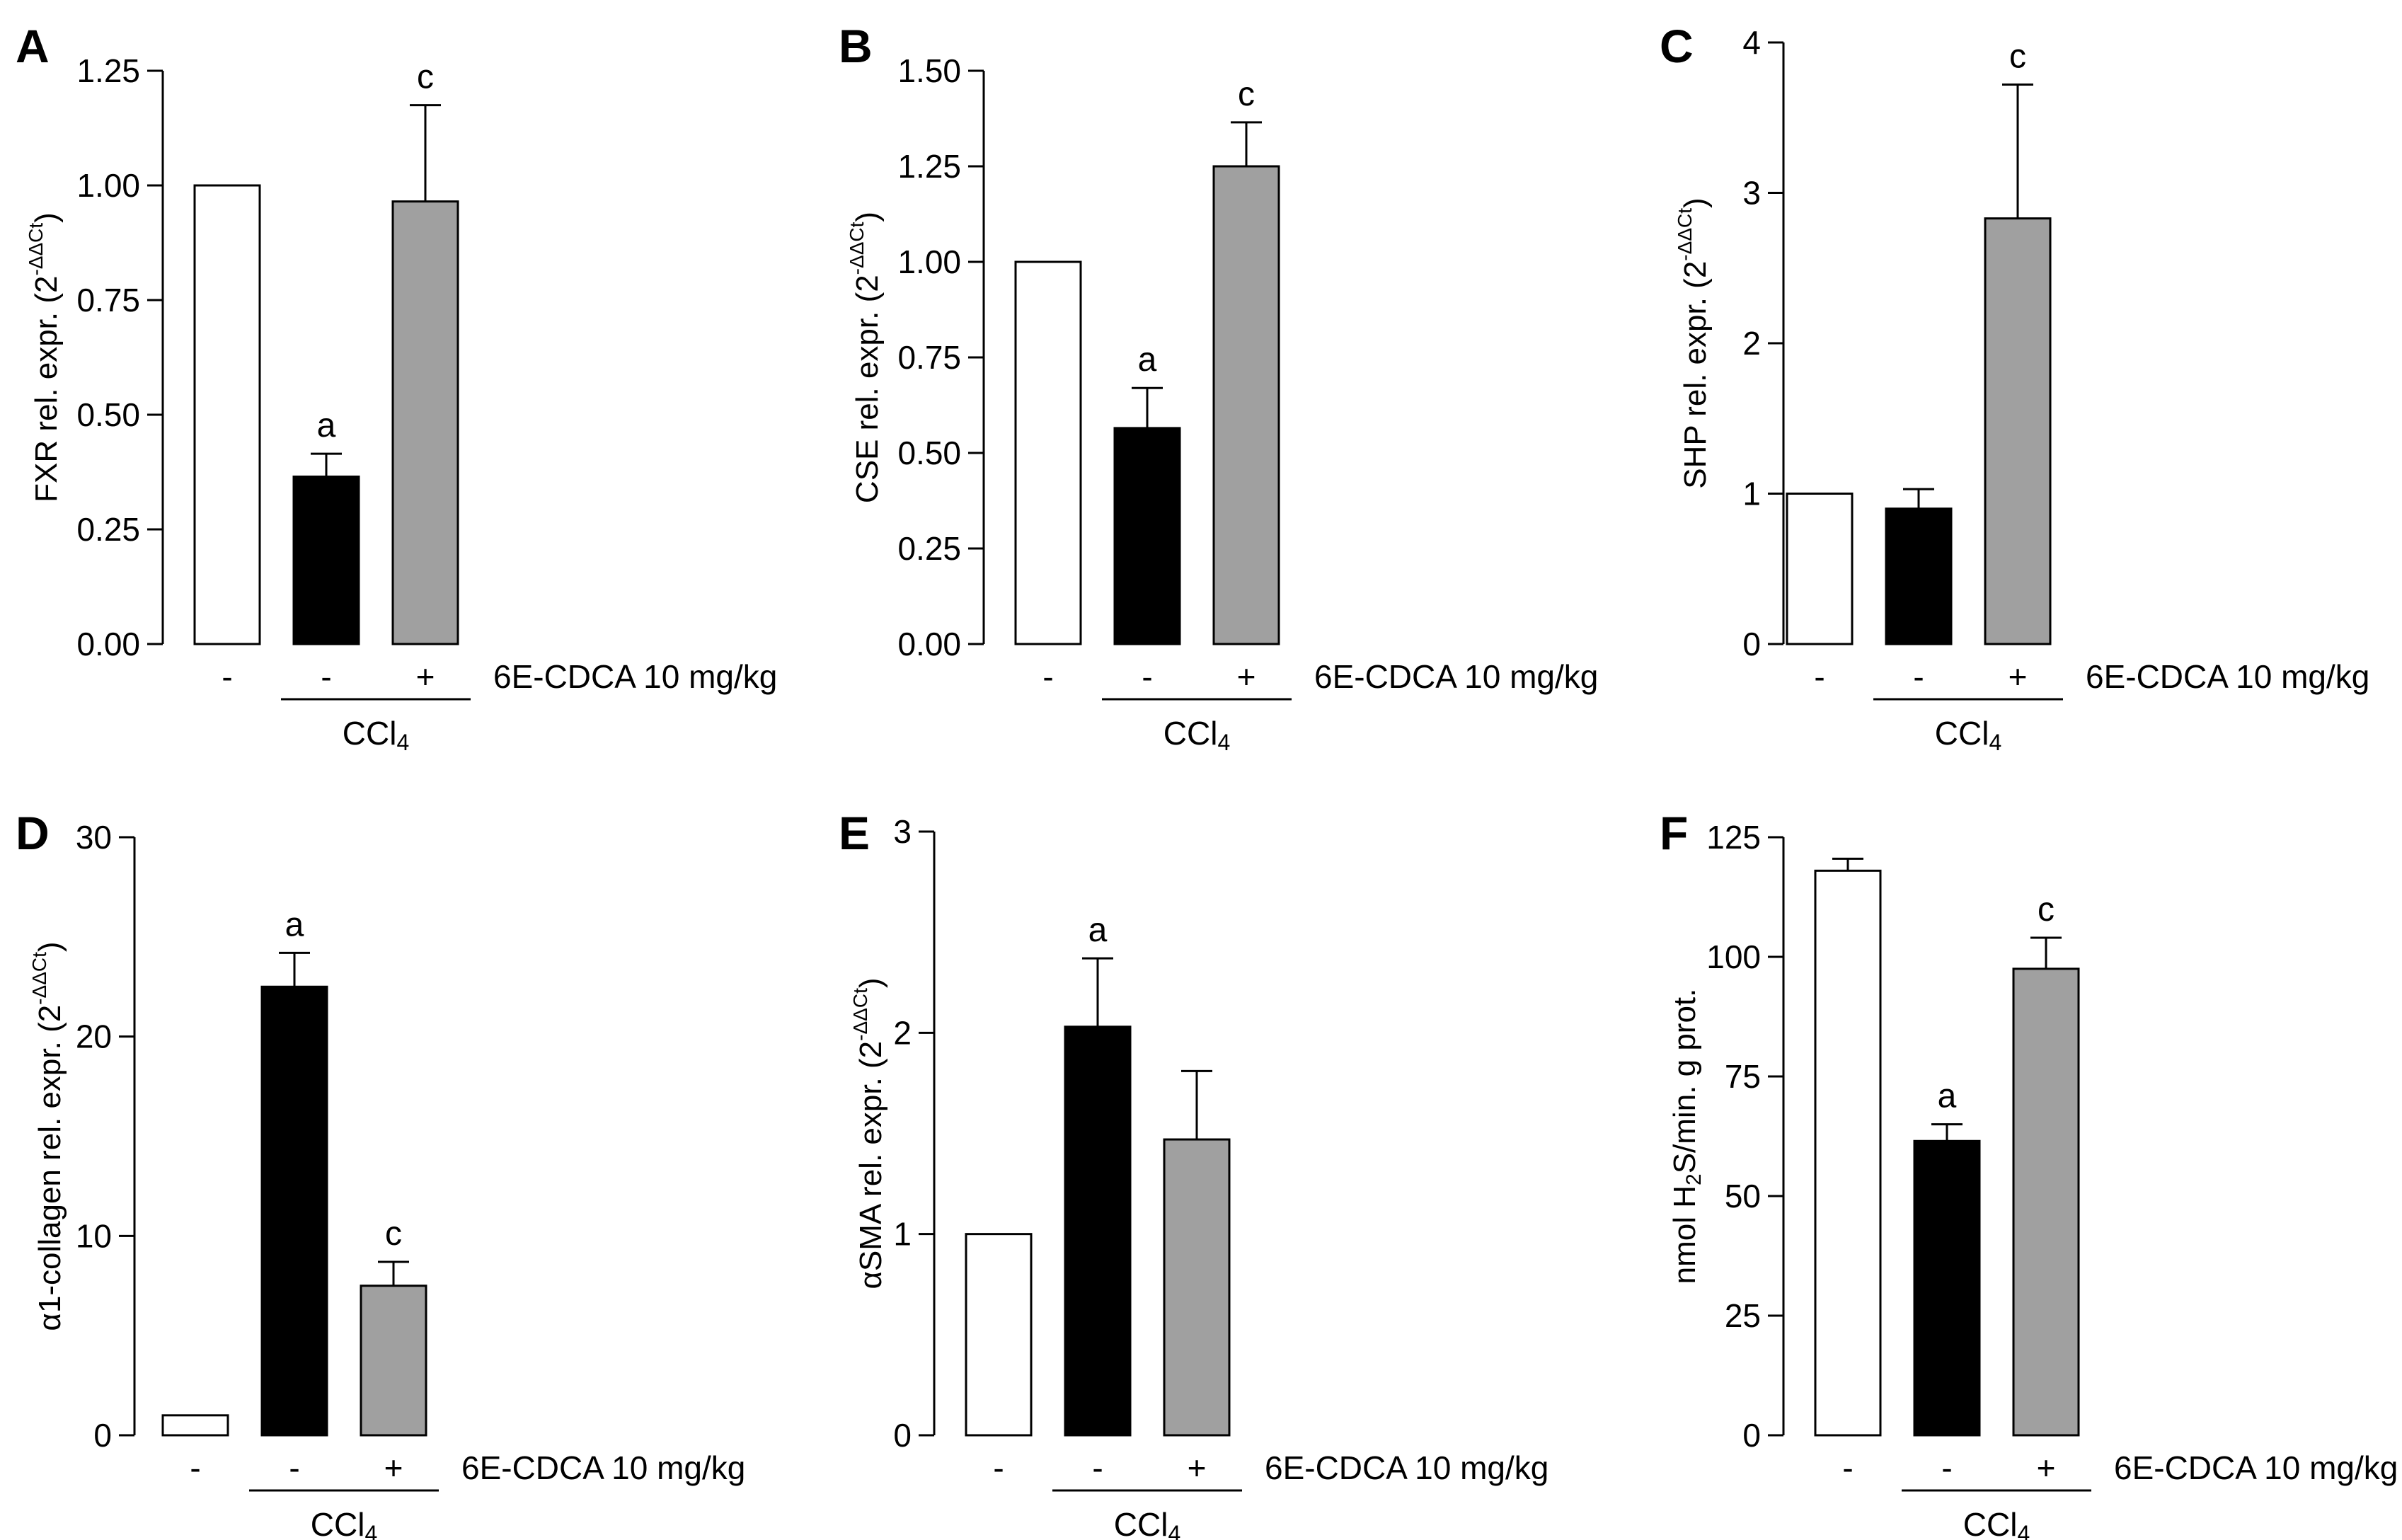 Image resolution: width=2402 pixels, height=1540 pixels. What do you see at coordinates (903, 832) in the screenshot?
I see `y-tick-label-e-3: 3` at bounding box center [903, 832].